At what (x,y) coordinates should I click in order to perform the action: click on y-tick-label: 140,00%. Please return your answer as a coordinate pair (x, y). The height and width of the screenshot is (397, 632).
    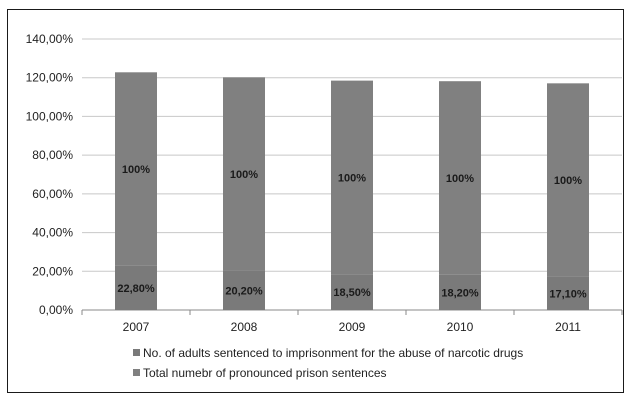
    Looking at the image, I should click on (50, 39).